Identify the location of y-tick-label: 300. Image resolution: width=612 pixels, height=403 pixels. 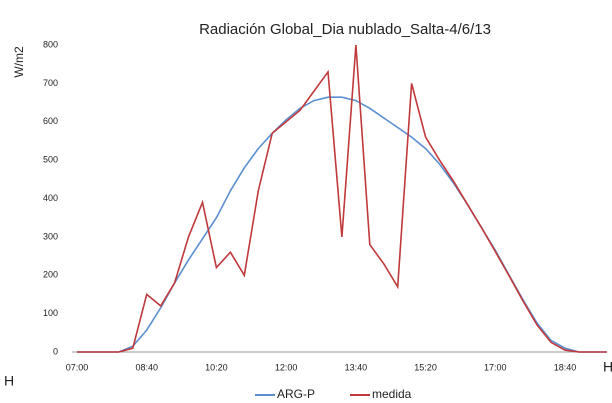
(50, 236).